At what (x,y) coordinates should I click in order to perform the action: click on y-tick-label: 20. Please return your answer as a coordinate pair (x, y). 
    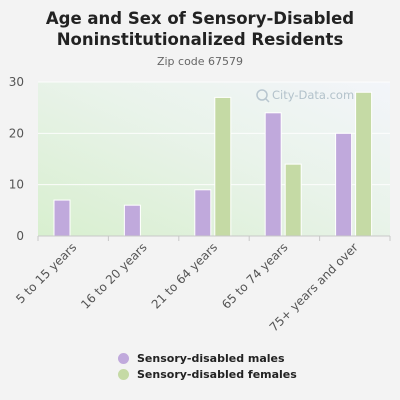
    Looking at the image, I should click on (16, 133).